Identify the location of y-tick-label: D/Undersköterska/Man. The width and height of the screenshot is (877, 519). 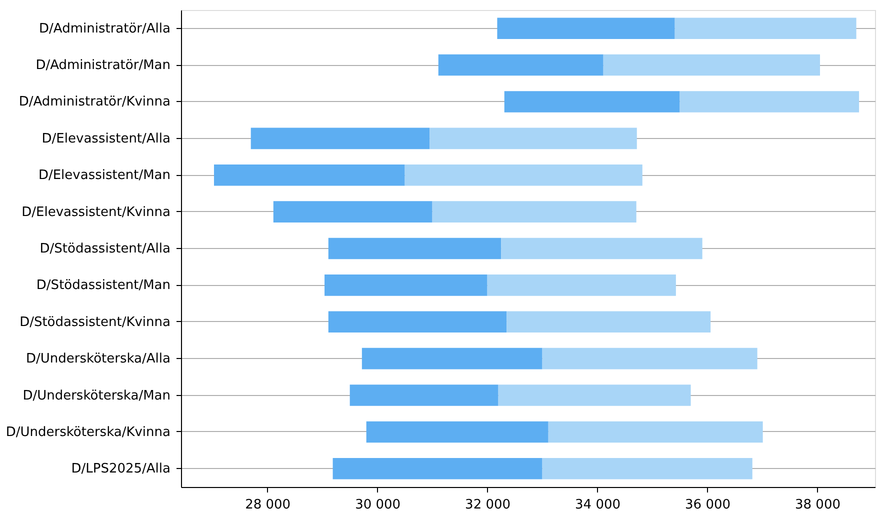
(96, 396).